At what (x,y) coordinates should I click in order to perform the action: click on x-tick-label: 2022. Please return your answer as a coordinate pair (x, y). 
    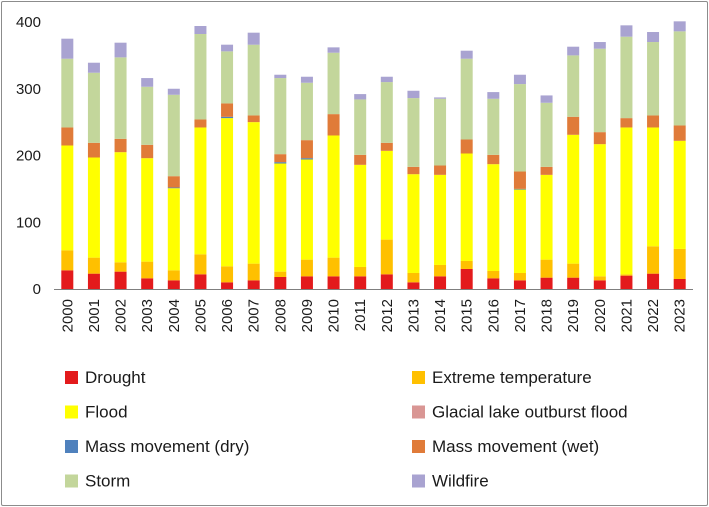
    Looking at the image, I should click on (653, 315).